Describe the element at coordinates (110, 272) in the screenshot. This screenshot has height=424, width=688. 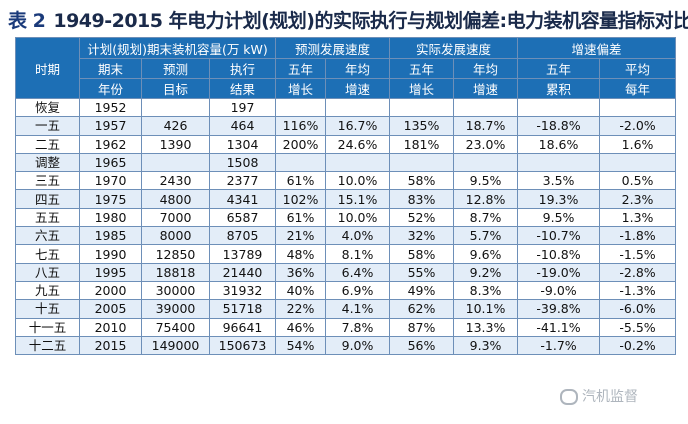
I see `cell-year: 1995` at that location.